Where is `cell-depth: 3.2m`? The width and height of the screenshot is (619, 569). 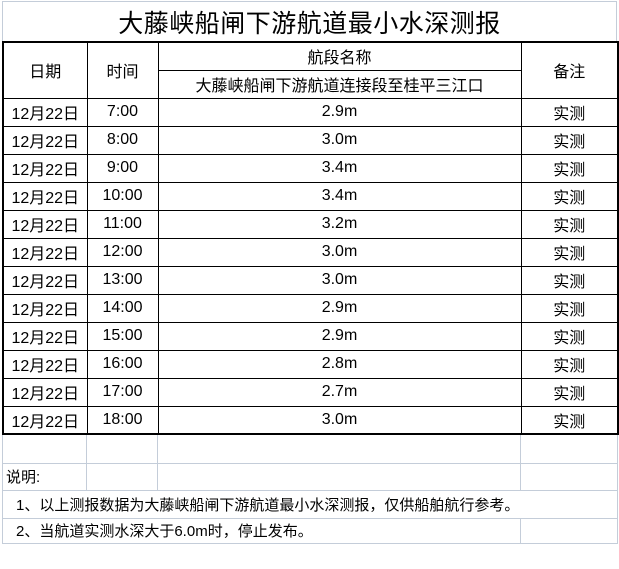 cell-depth: 3.2m is located at coordinates (339, 224).